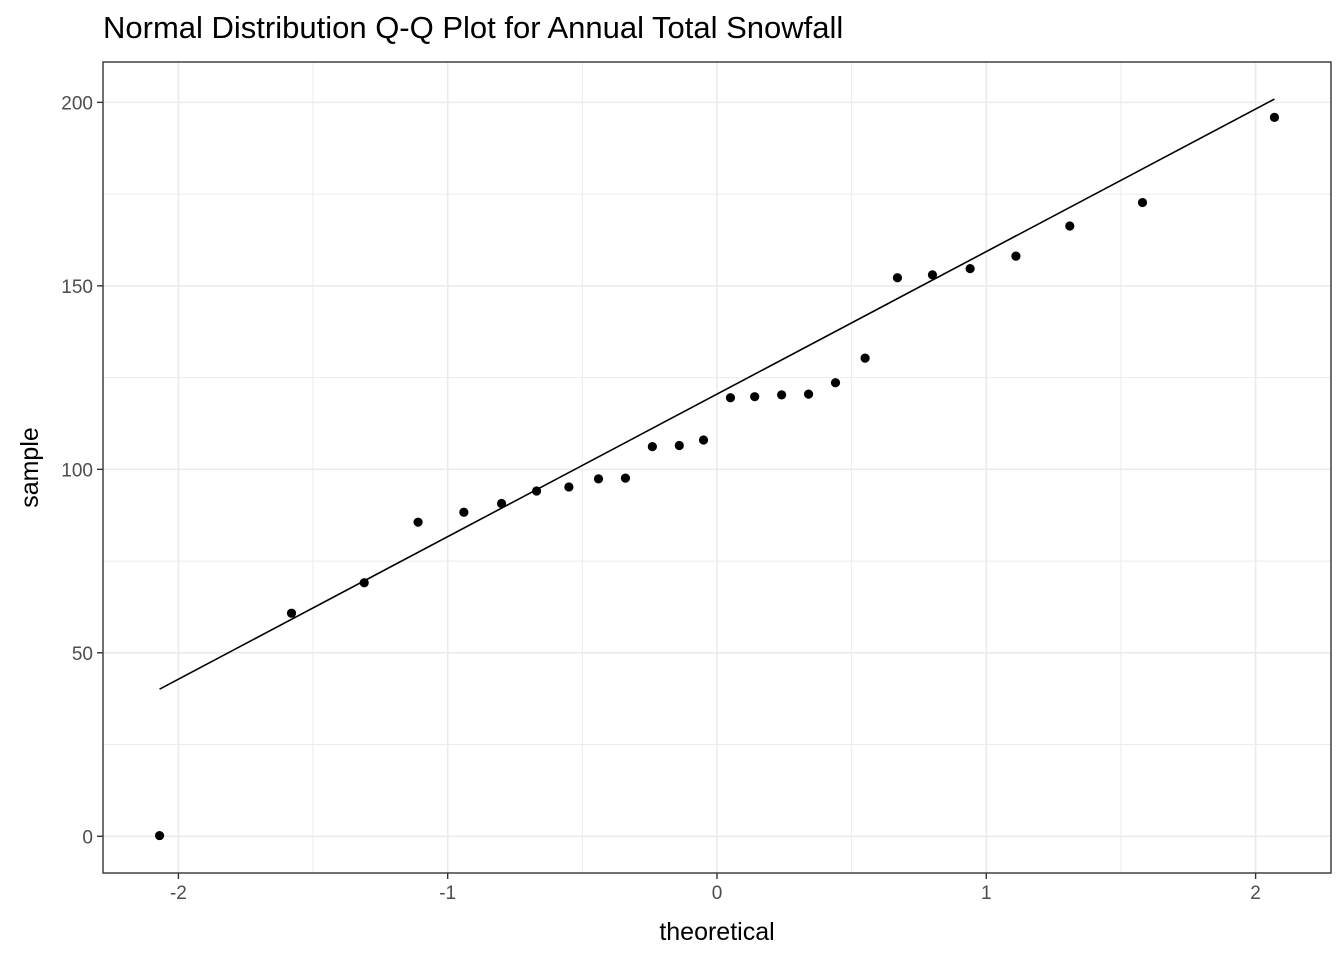  What do you see at coordinates (82, 654) in the screenshot?
I see `y-tick-label: 50` at bounding box center [82, 654].